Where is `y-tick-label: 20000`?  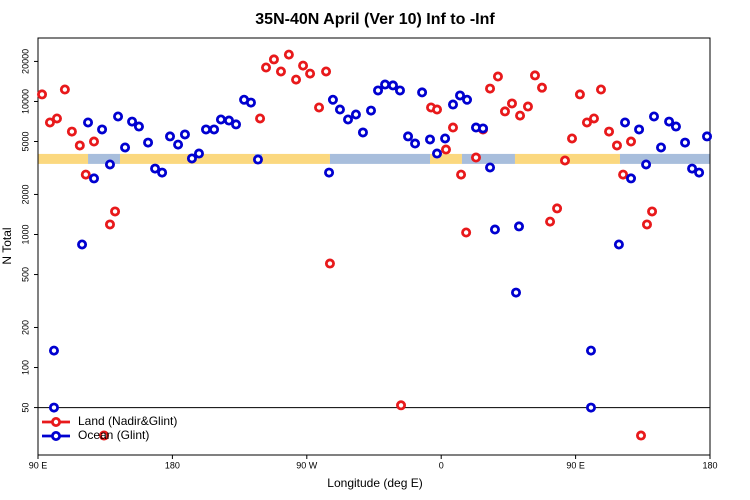 y-tick-label: 20000 is located at coordinates (25, 61).